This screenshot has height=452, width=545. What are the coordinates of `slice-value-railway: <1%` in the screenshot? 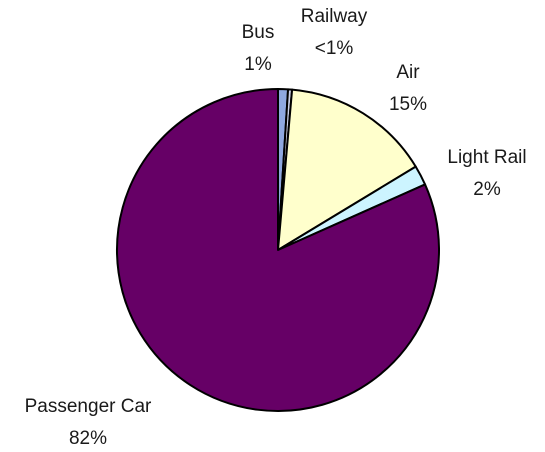 It's located at (334, 48).